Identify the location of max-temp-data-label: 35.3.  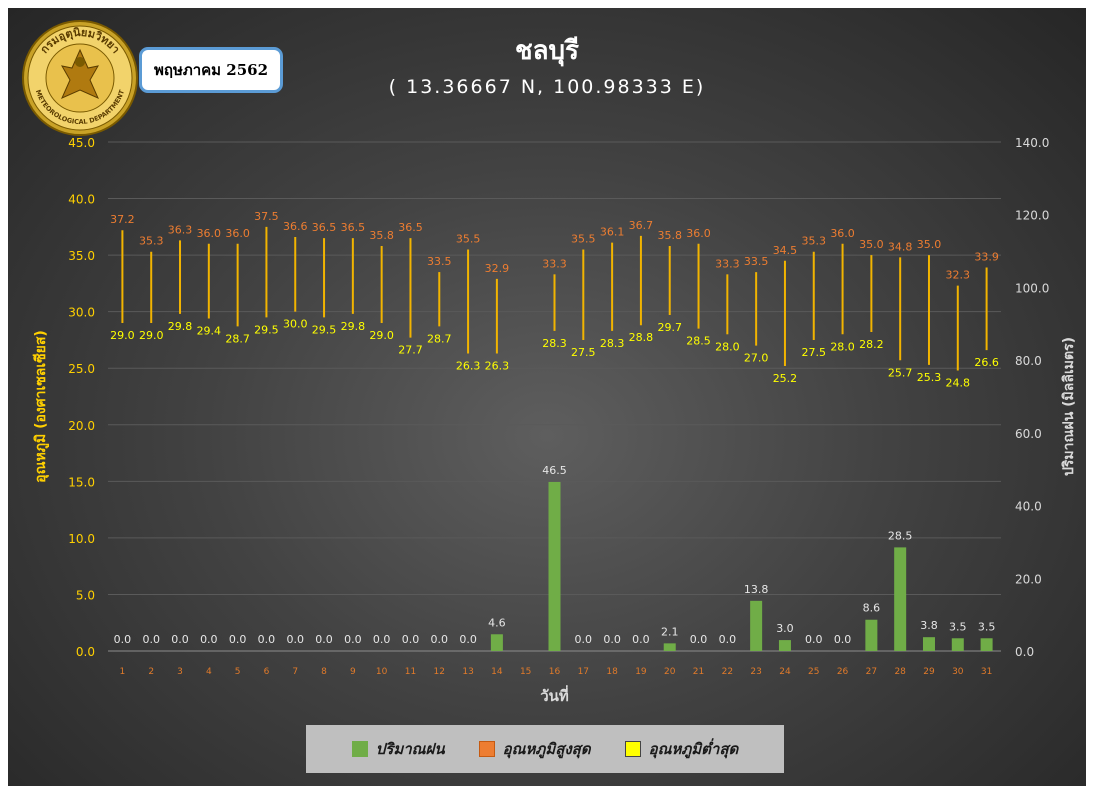
(814, 241).